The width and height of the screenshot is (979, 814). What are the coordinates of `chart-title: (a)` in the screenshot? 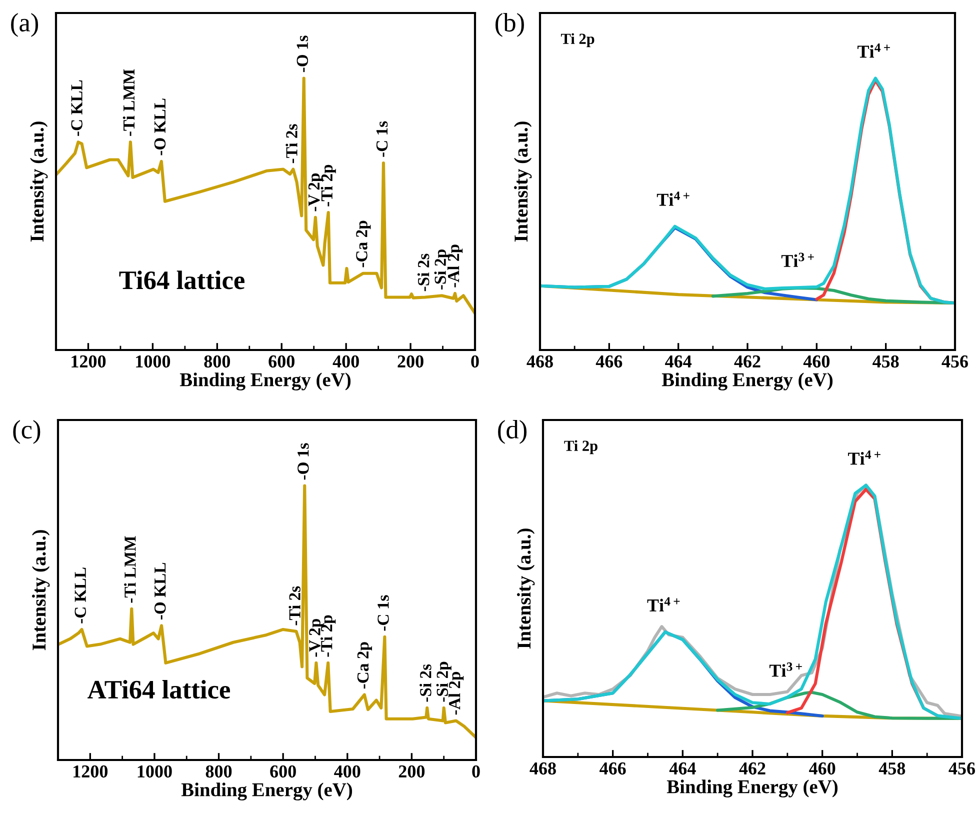 It's located at (24, 25).